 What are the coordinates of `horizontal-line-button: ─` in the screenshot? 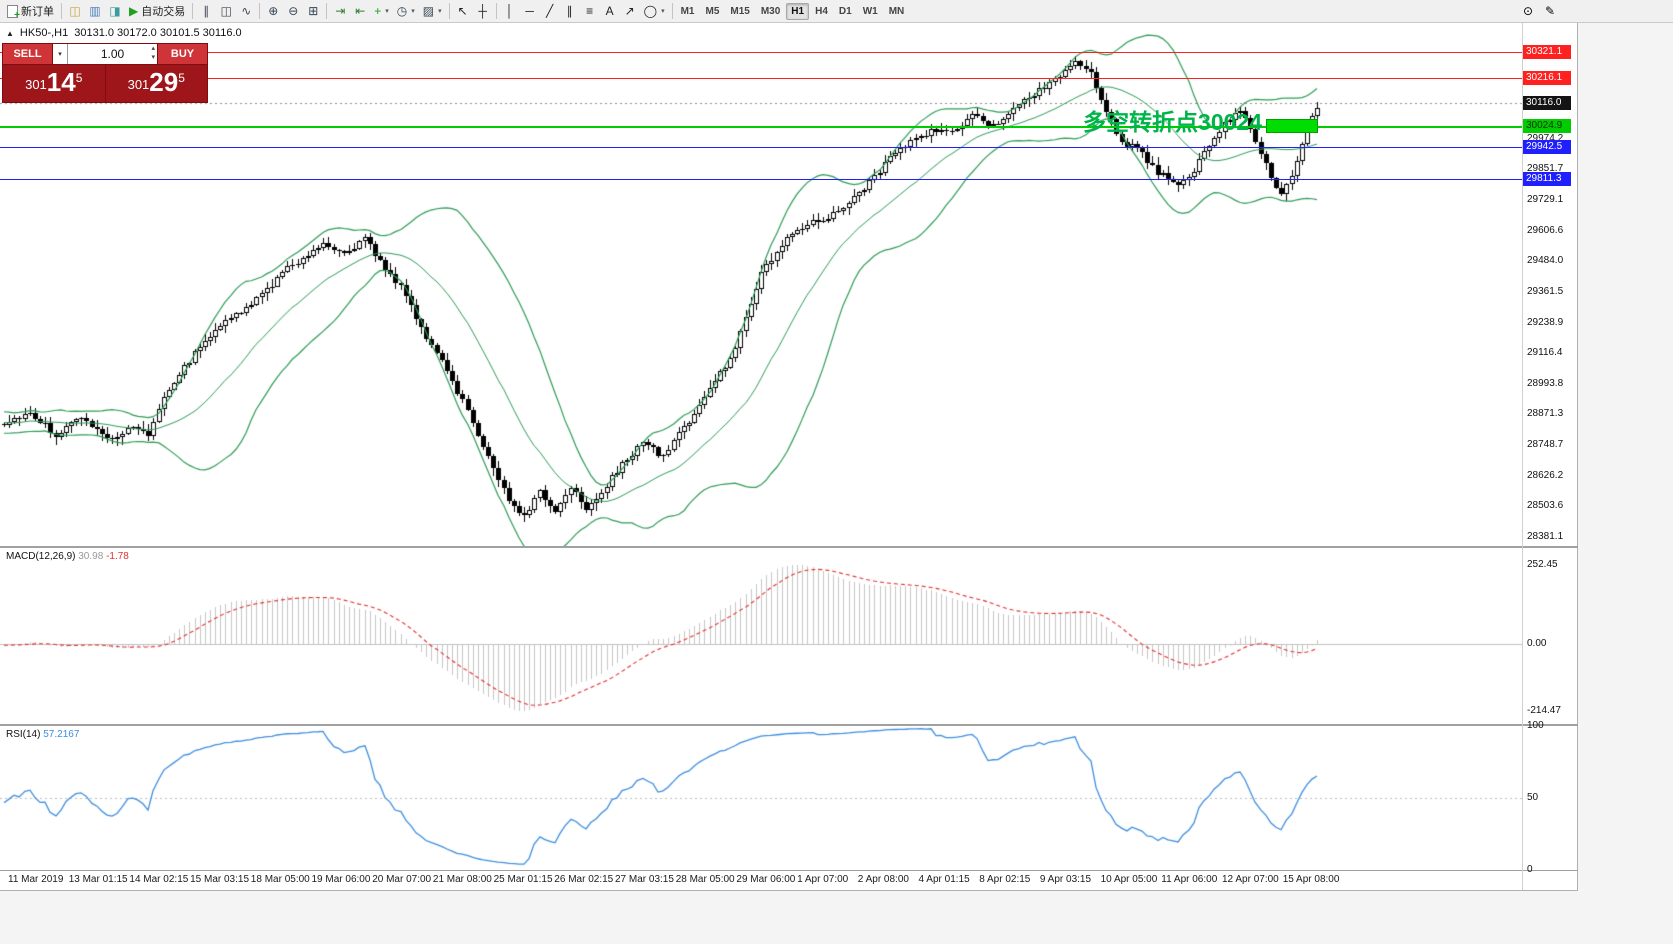 It's located at (530, 11).